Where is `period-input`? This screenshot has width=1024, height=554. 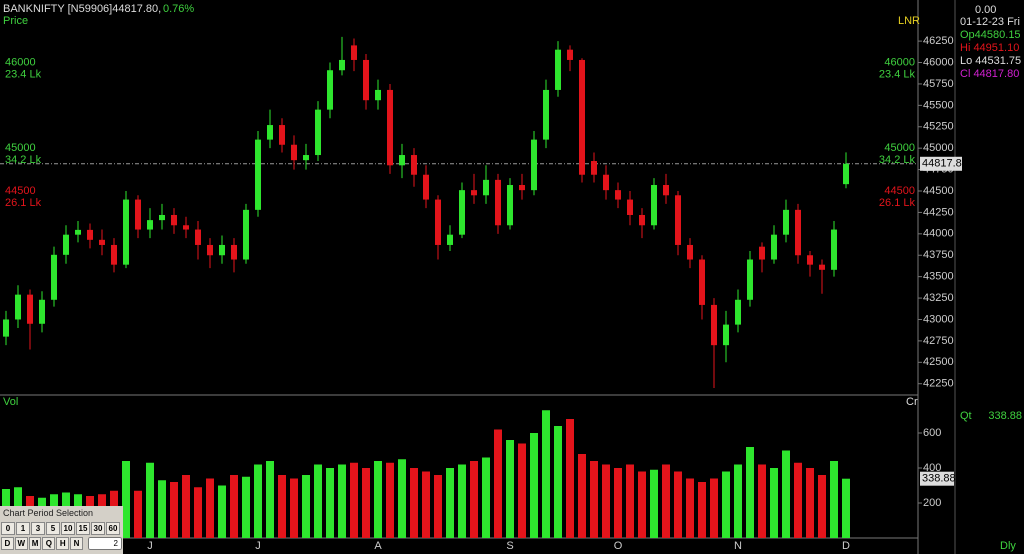 period-input is located at coordinates (104, 543).